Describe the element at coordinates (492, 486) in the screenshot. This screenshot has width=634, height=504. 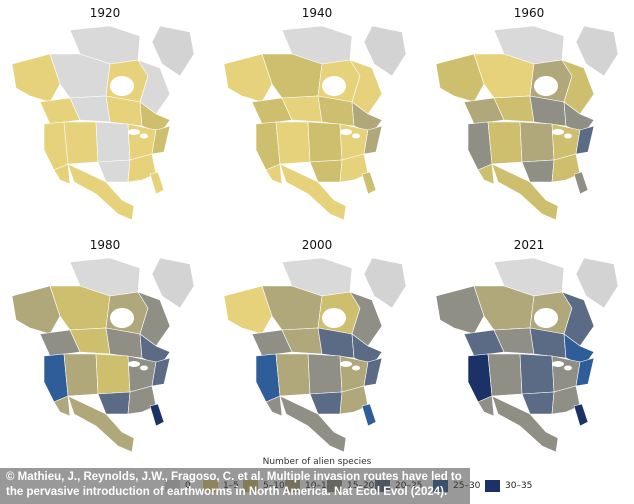
I see `legend-swatch` at that location.